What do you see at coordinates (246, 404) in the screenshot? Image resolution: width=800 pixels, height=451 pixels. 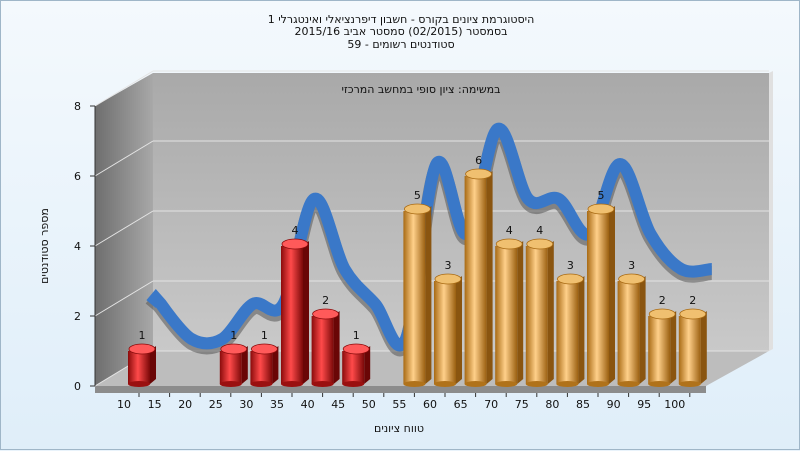 I see `x-tick-label: 30` at bounding box center [246, 404].